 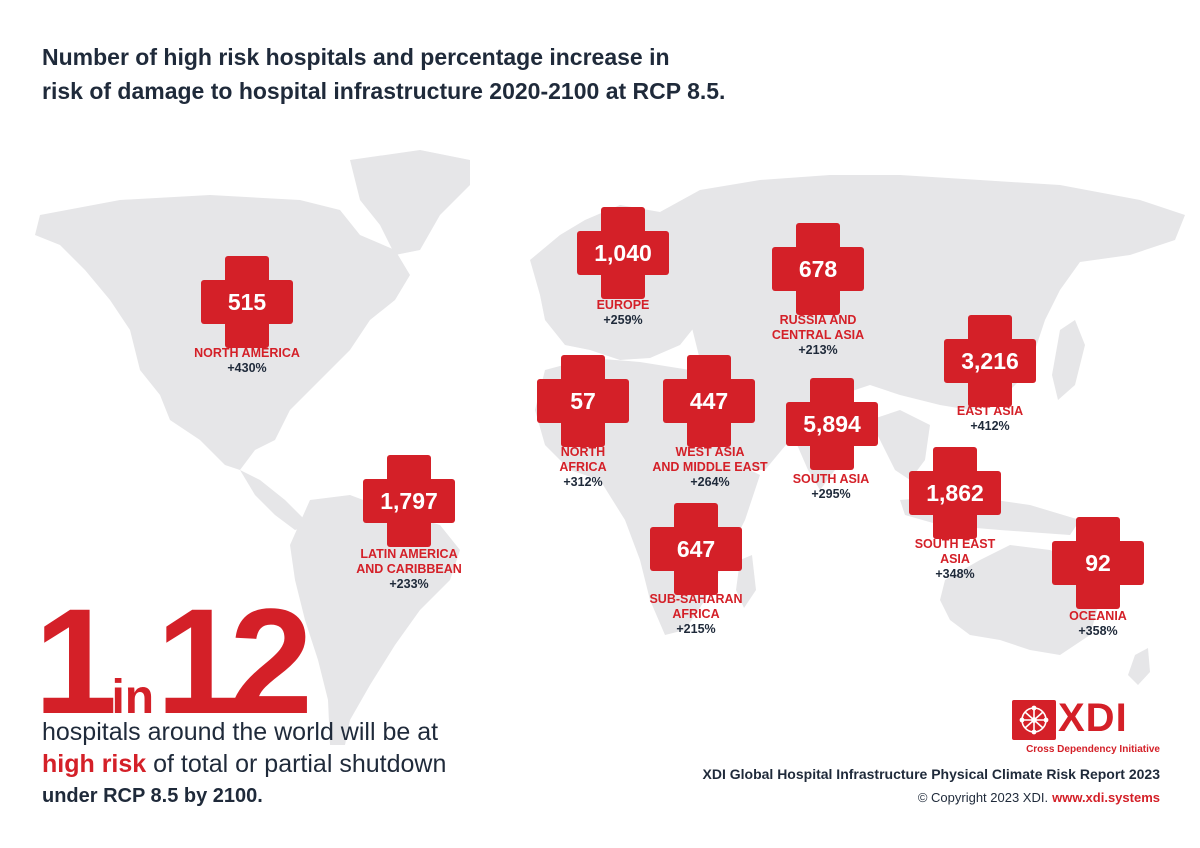 What do you see at coordinates (247, 368) in the screenshot?
I see `region-pct: +430%` at bounding box center [247, 368].